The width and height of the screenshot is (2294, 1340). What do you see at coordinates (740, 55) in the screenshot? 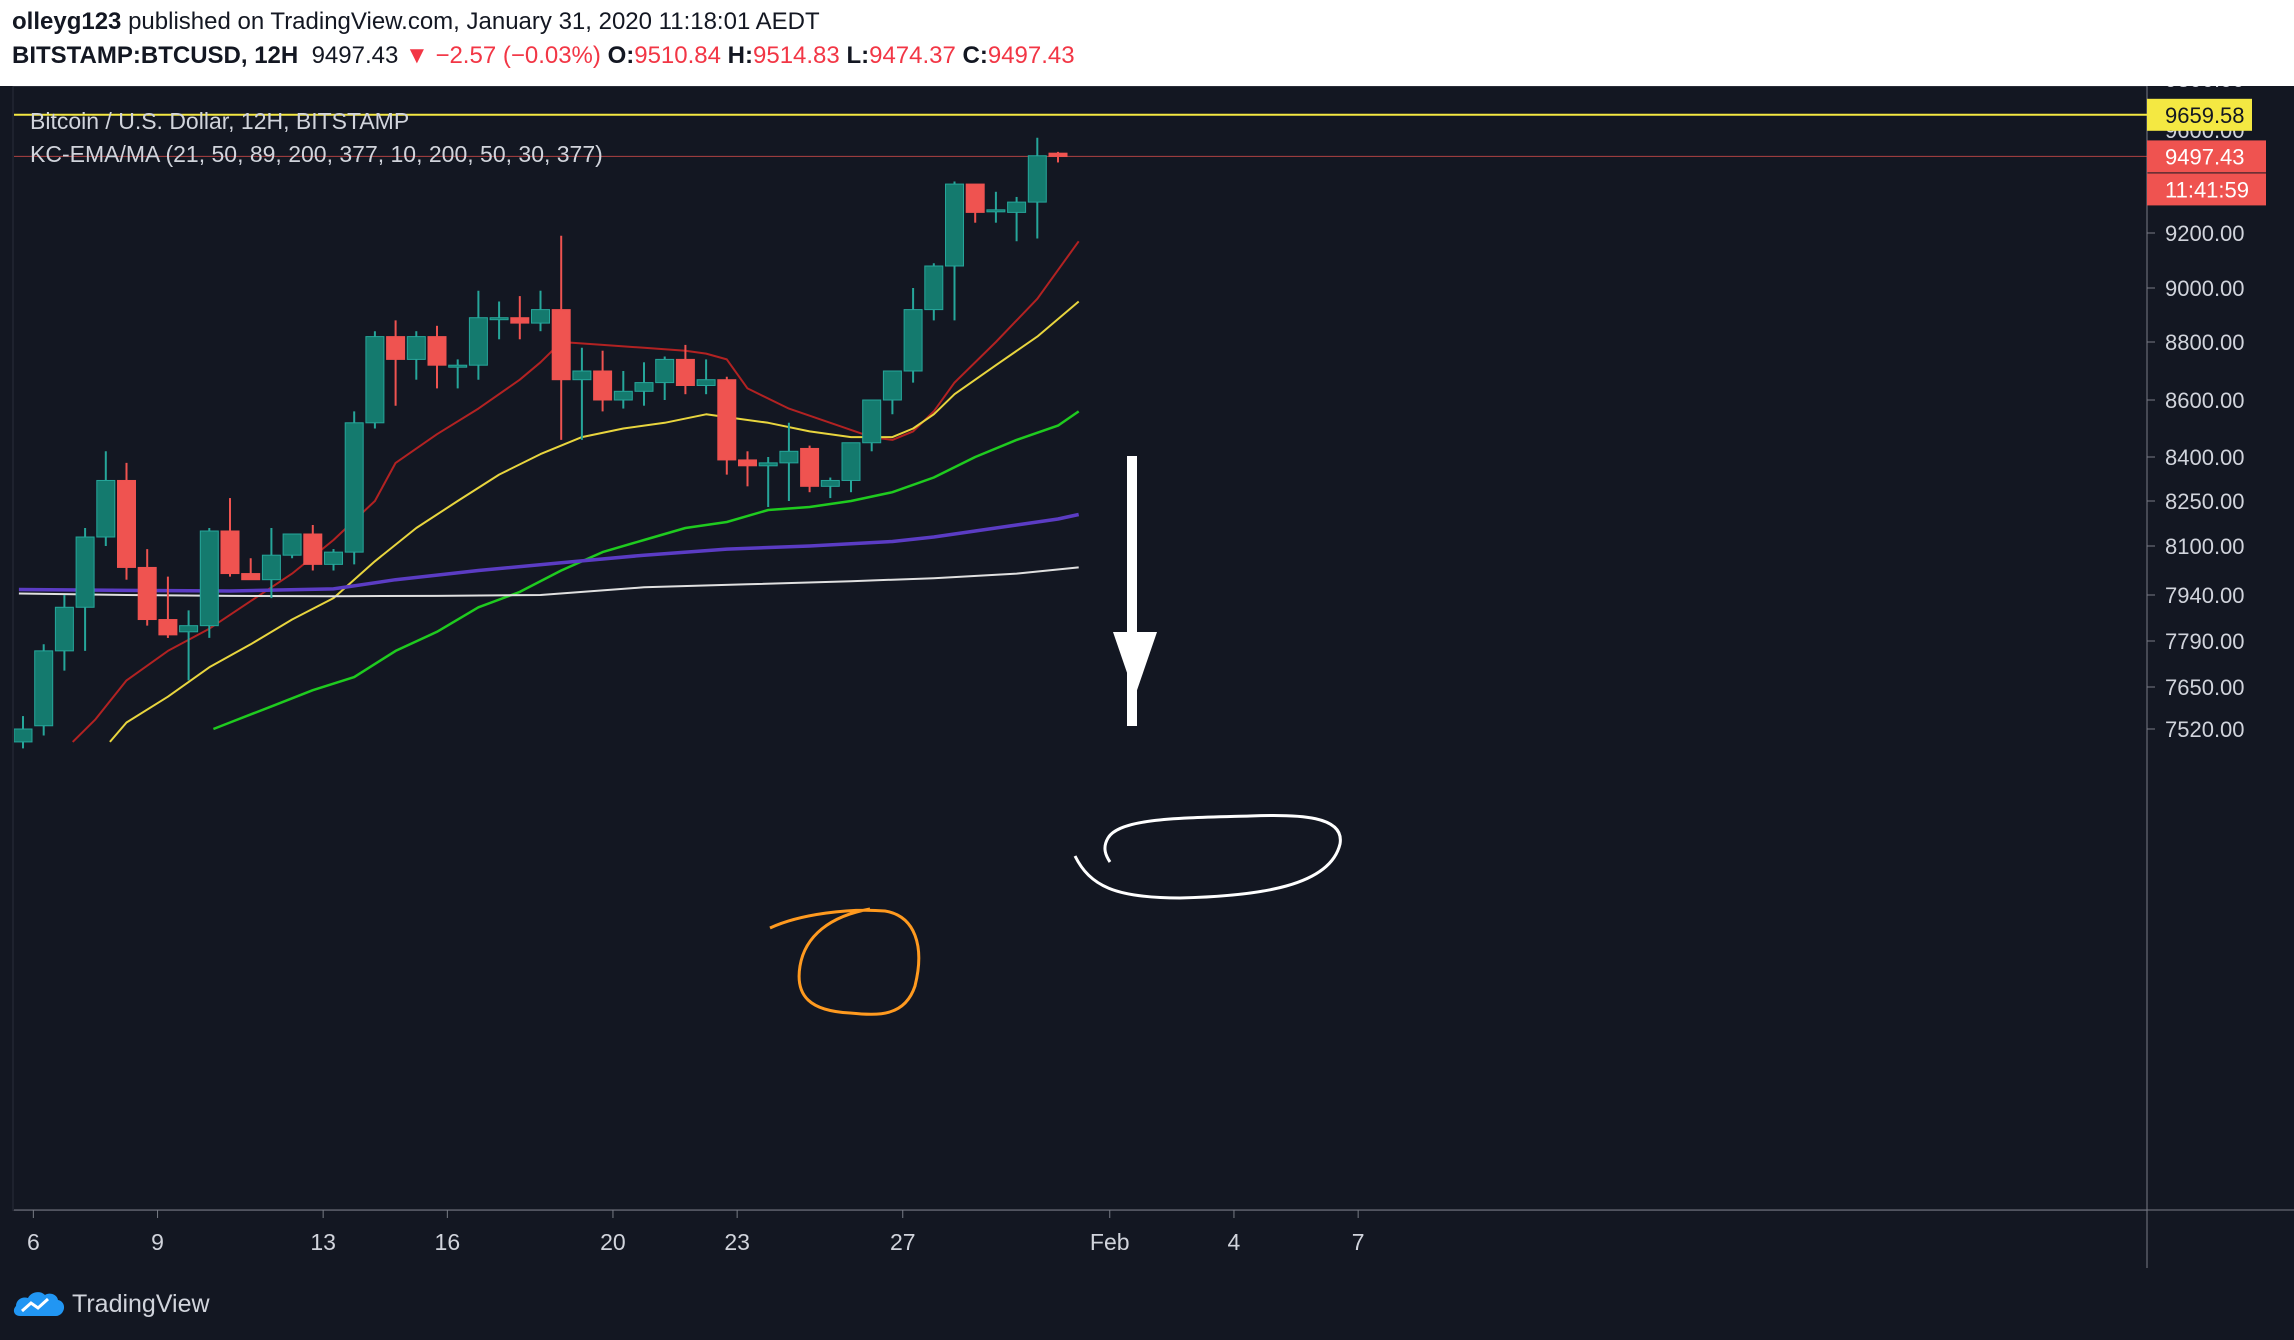
I see `high-label: H:` at bounding box center [740, 55].